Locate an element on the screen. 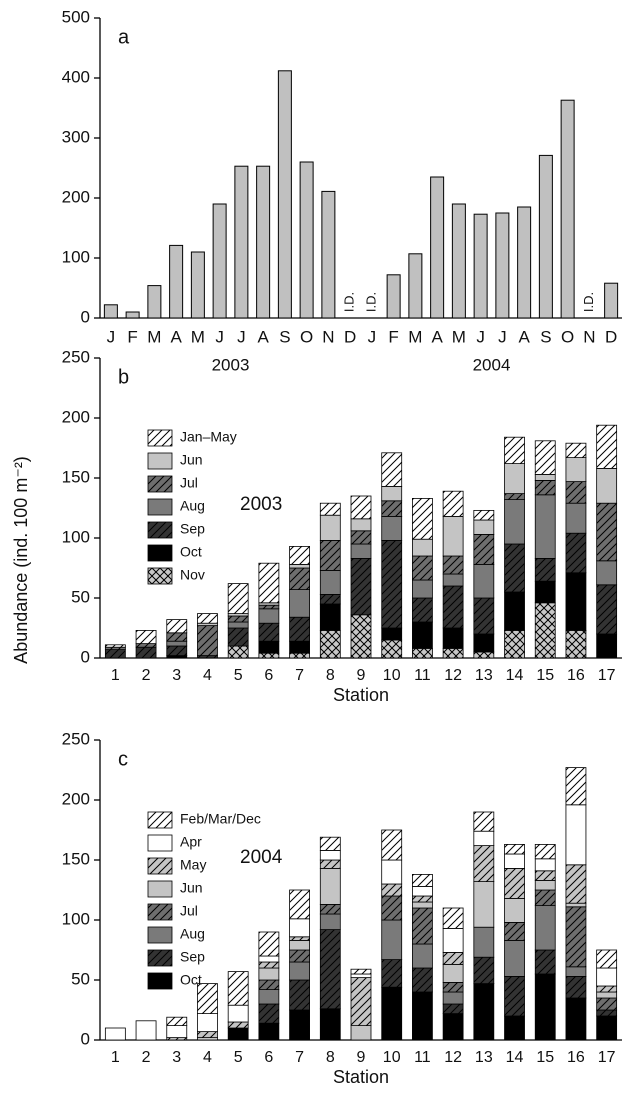 The width and height of the screenshot is (630, 1108). x-tick-label: 15 is located at coordinates (545, 1057).